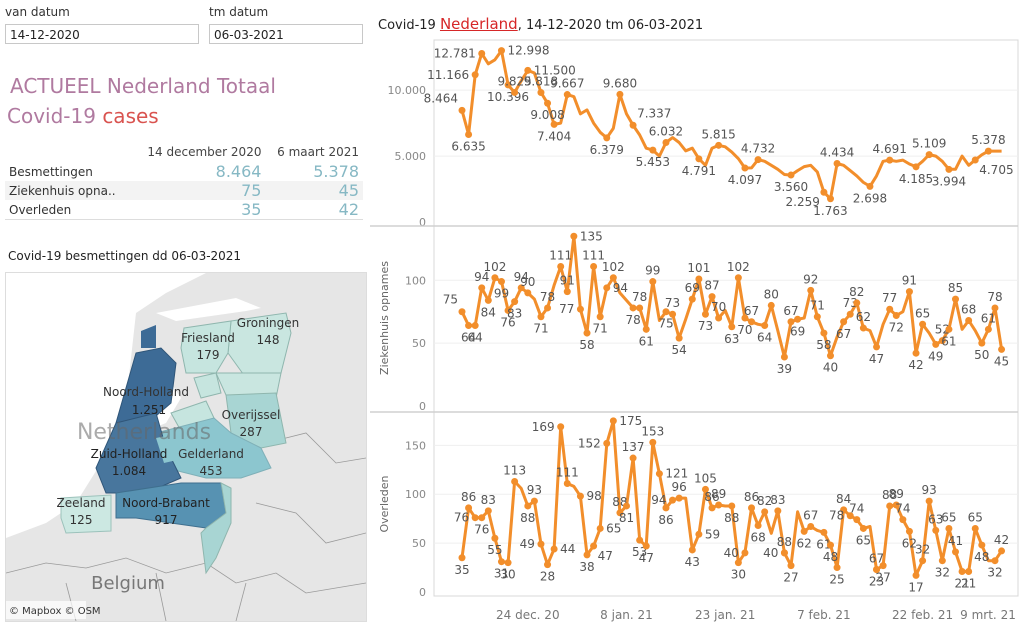 Image resolution: width=1024 pixels, height=628 pixels. What do you see at coordinates (216, 528) in the screenshot?
I see `province-limburg` at bounding box center [216, 528].